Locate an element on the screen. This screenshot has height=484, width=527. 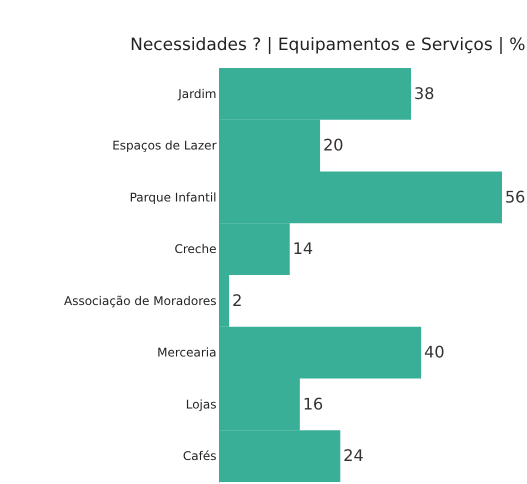
y-tick-label: Associação de Moradores is located at coordinates (140, 301).